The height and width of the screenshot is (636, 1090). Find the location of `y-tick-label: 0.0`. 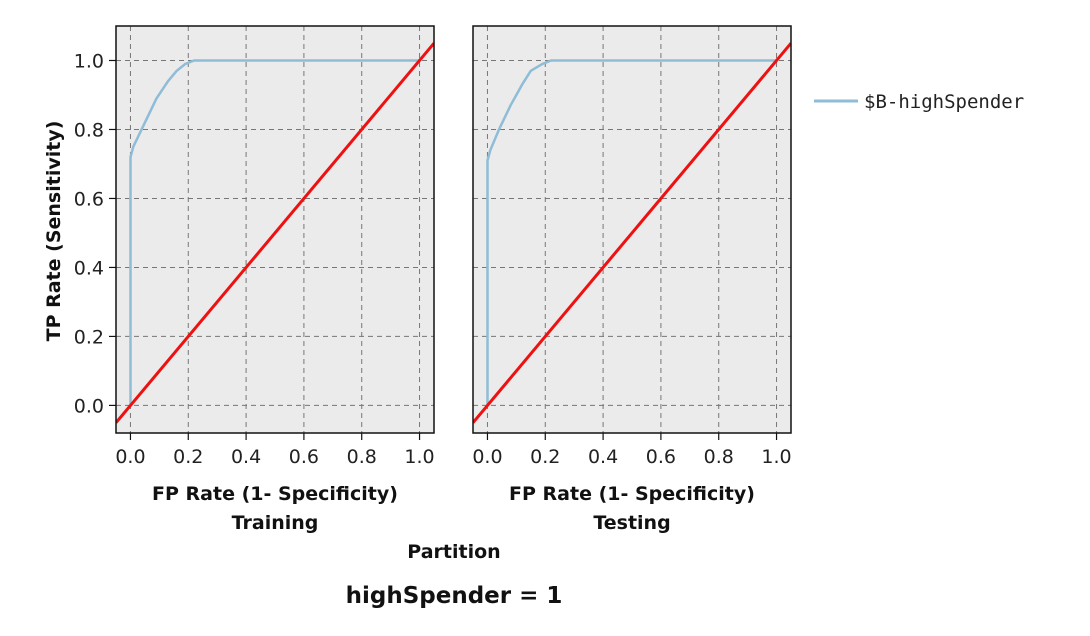

y-tick-label: 0.0 is located at coordinates (89, 406).